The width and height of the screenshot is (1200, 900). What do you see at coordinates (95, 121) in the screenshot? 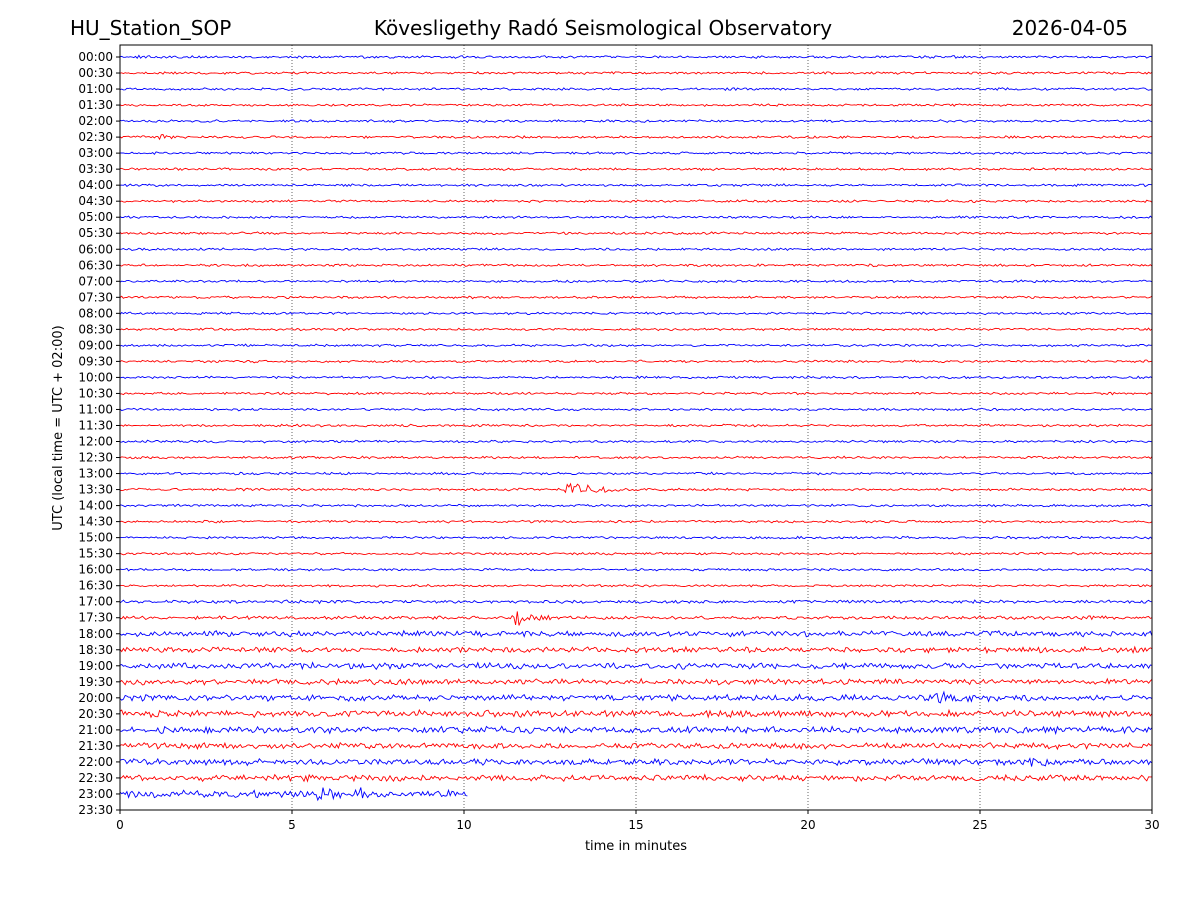
I see `y-tick-label: 02:00` at bounding box center [95, 121].